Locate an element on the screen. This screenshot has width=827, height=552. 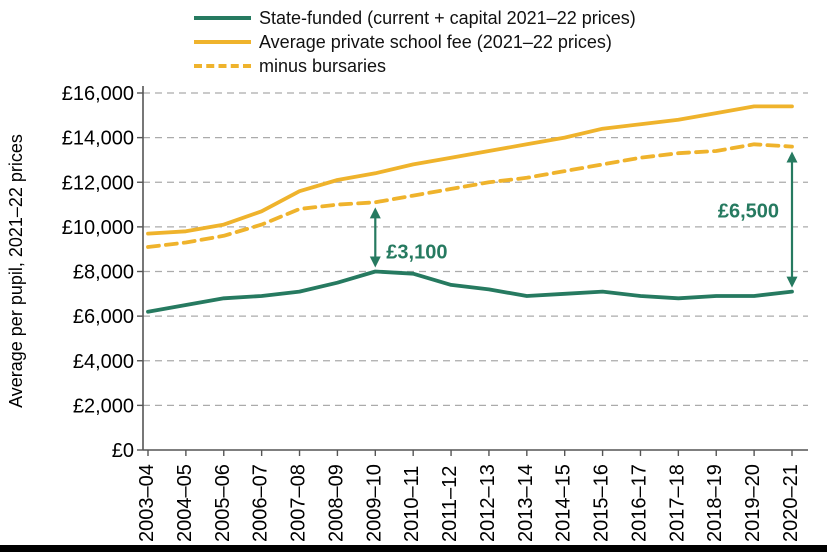
x-tick-label: 2011–12 is located at coordinates (450, 504).